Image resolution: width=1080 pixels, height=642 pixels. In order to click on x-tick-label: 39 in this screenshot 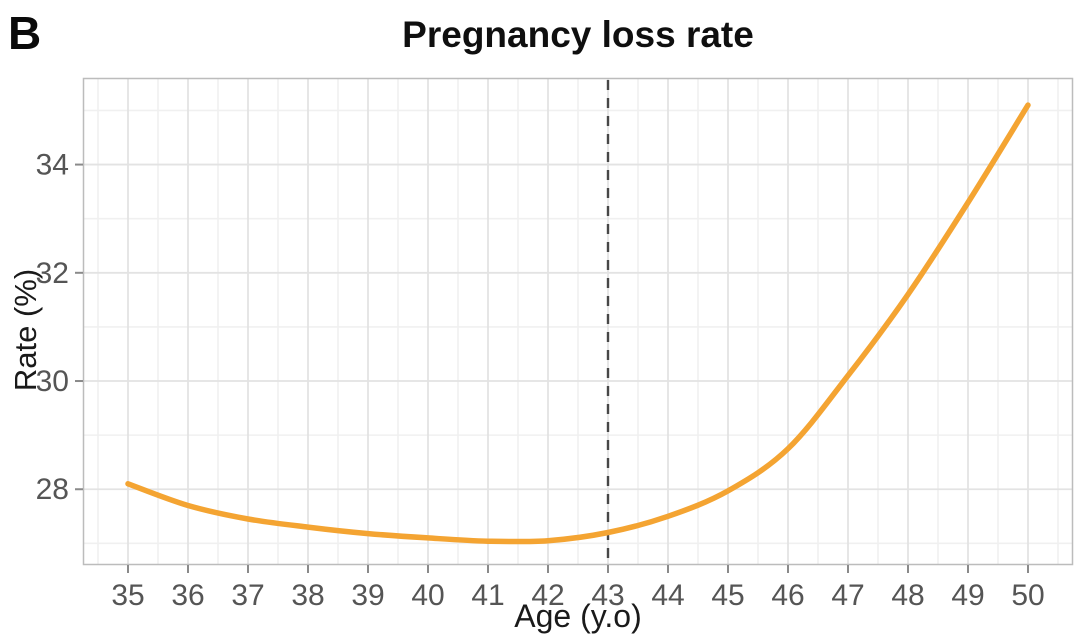, I will do `click(367, 595)`.